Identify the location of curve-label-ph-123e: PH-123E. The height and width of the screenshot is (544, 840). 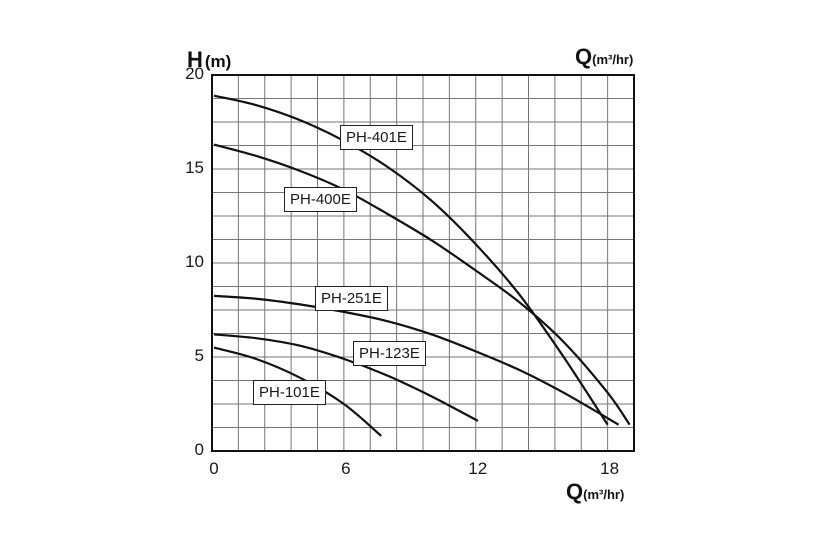
(389, 353).